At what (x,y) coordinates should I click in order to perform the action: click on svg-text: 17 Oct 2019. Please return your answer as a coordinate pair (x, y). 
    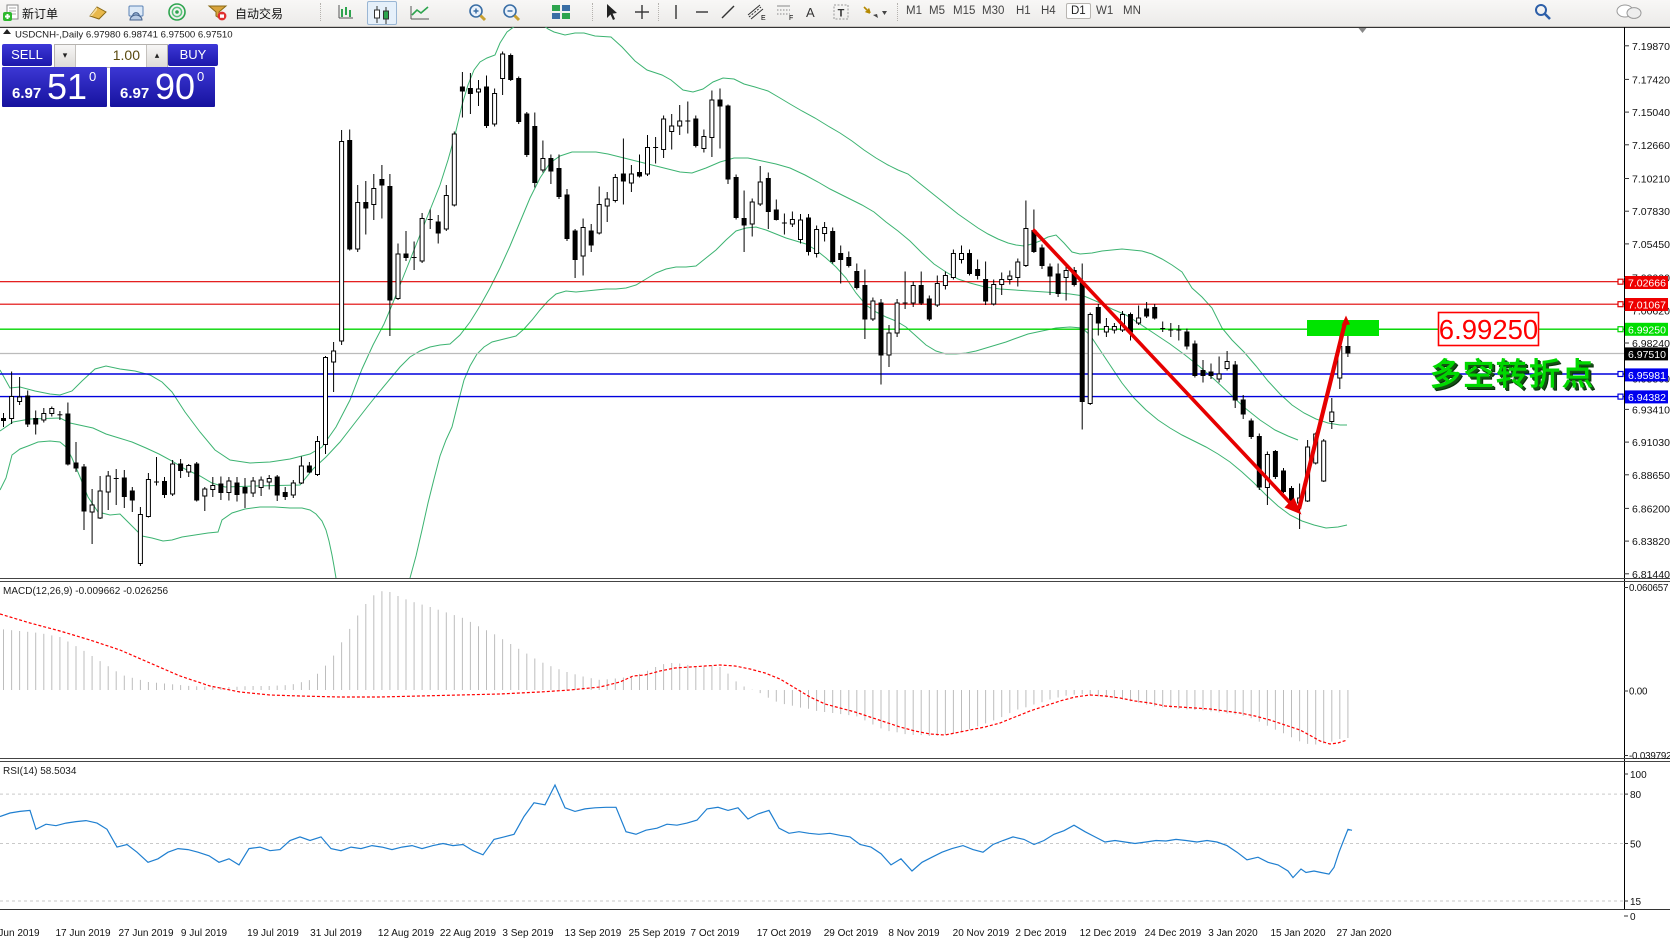
    Looking at the image, I should click on (784, 933).